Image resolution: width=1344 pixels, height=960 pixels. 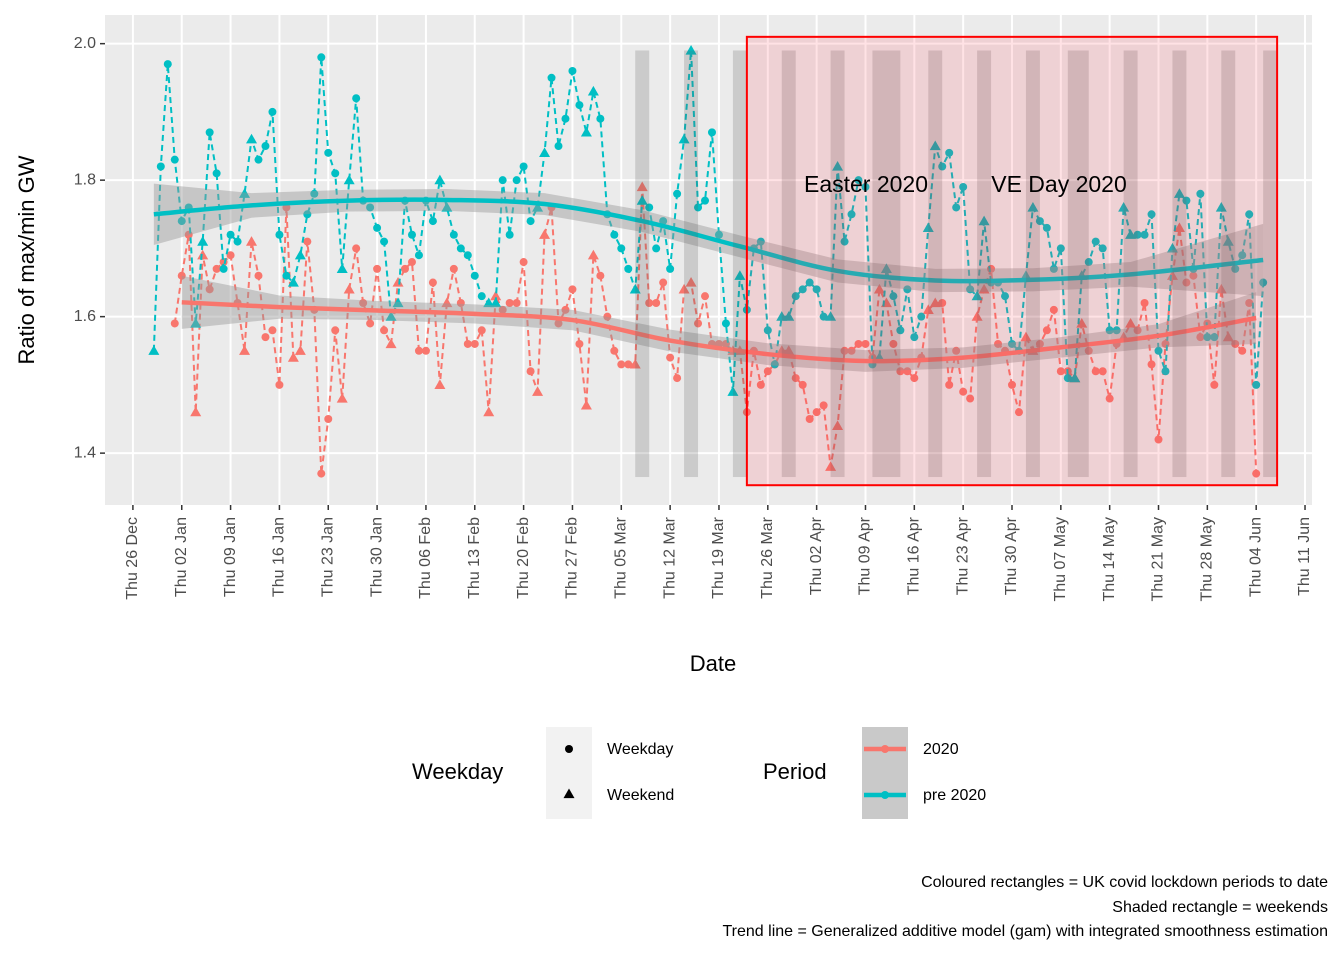 I want to click on x-tick-label: Thu 02 Jan, so click(x=181, y=557).